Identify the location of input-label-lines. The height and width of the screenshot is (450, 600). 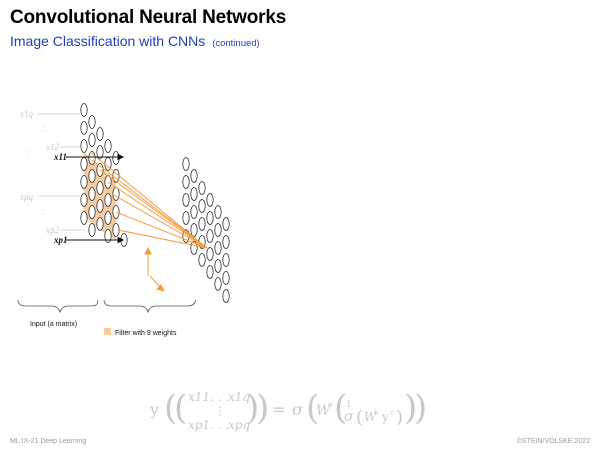
(61, 172).